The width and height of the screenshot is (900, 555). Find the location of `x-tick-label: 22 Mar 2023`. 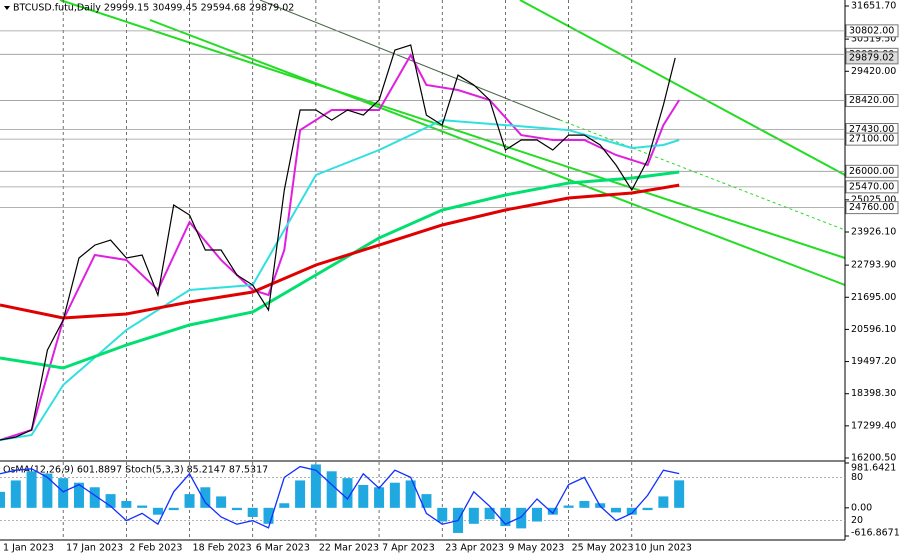

x-tick-label: 22 Mar 2023 is located at coordinates (349, 548).